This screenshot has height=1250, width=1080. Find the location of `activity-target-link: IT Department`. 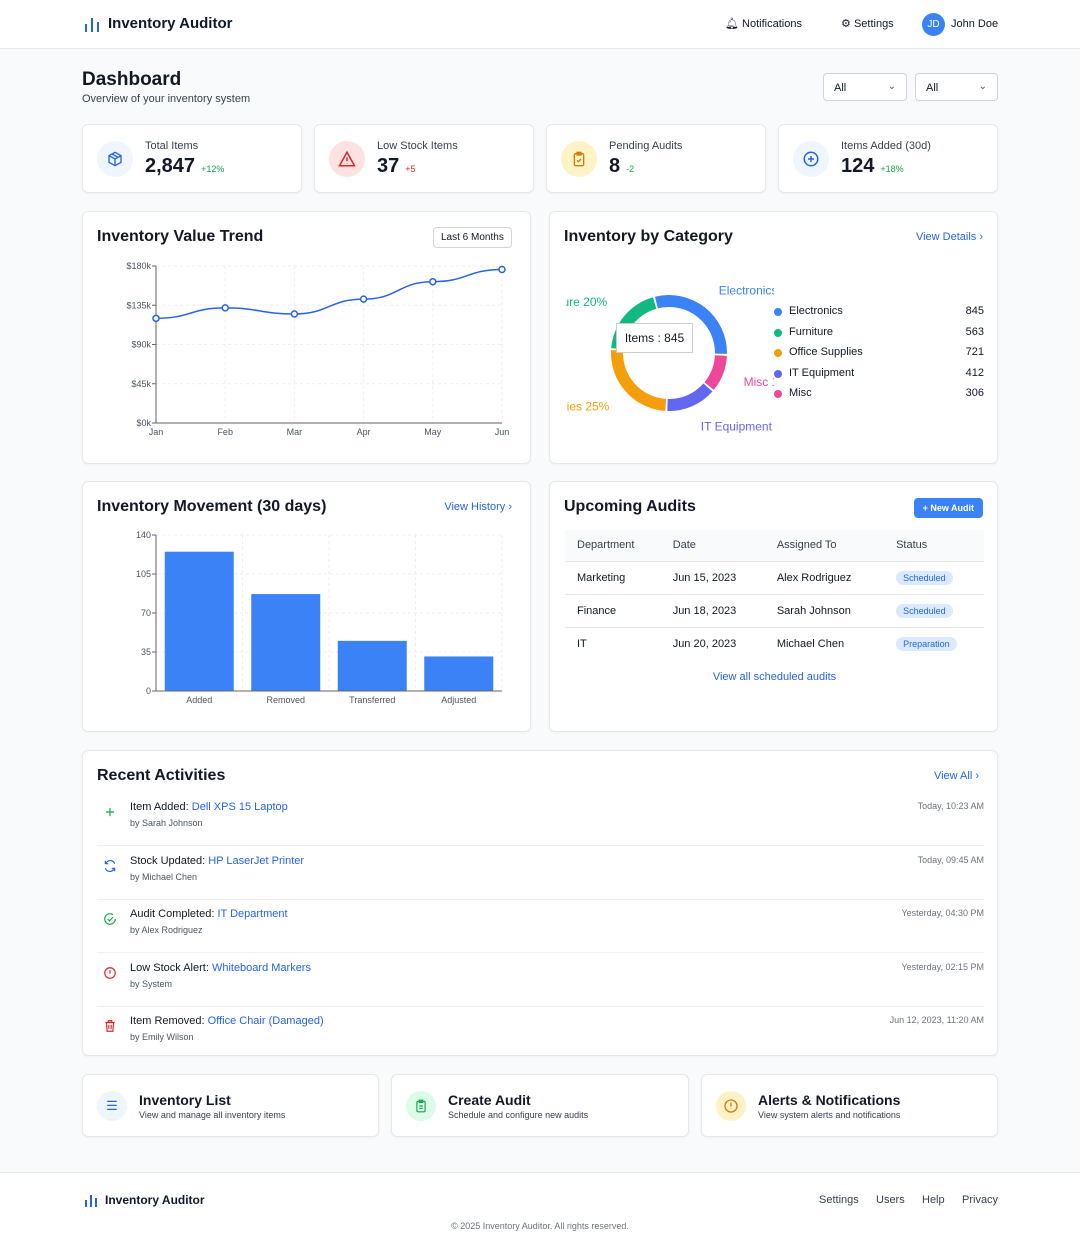

activity-target-link: IT Department is located at coordinates (252, 914).